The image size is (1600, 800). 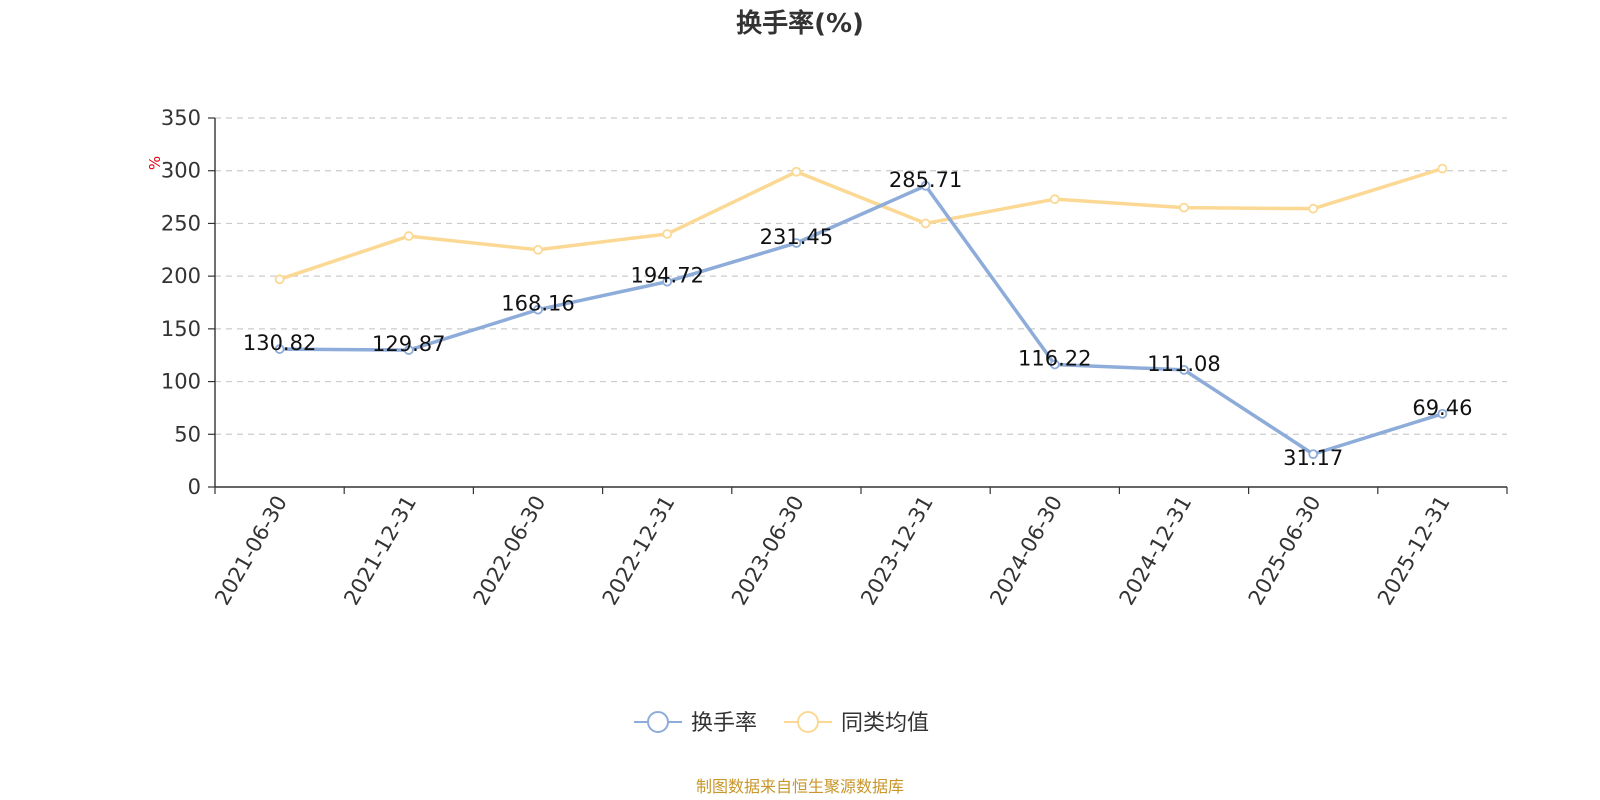 What do you see at coordinates (796, 237) in the screenshot?
I see `data-label: 231.45` at bounding box center [796, 237].